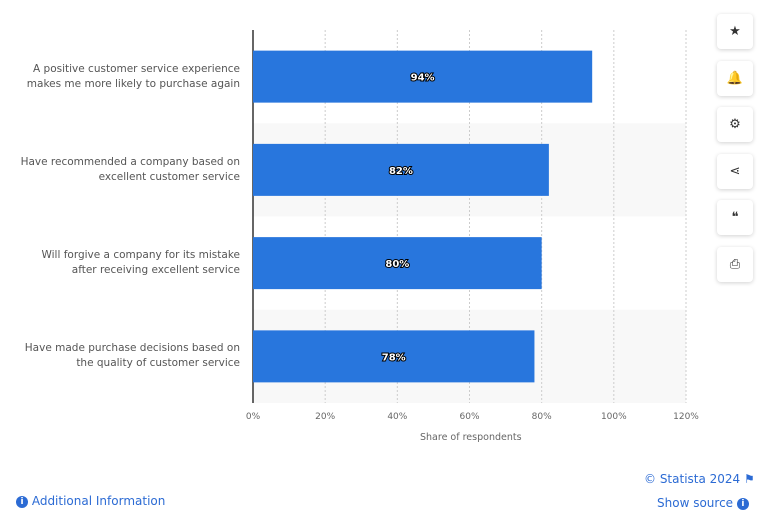 This screenshot has height=531, width=768. Describe the element at coordinates (253, 417) in the screenshot. I see `x-tick-label: 0%` at that location.